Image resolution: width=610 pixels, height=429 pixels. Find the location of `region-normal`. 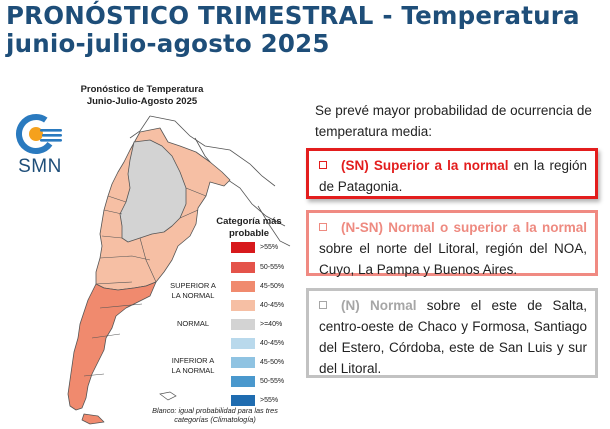

region-normal is located at coordinates (153, 191).